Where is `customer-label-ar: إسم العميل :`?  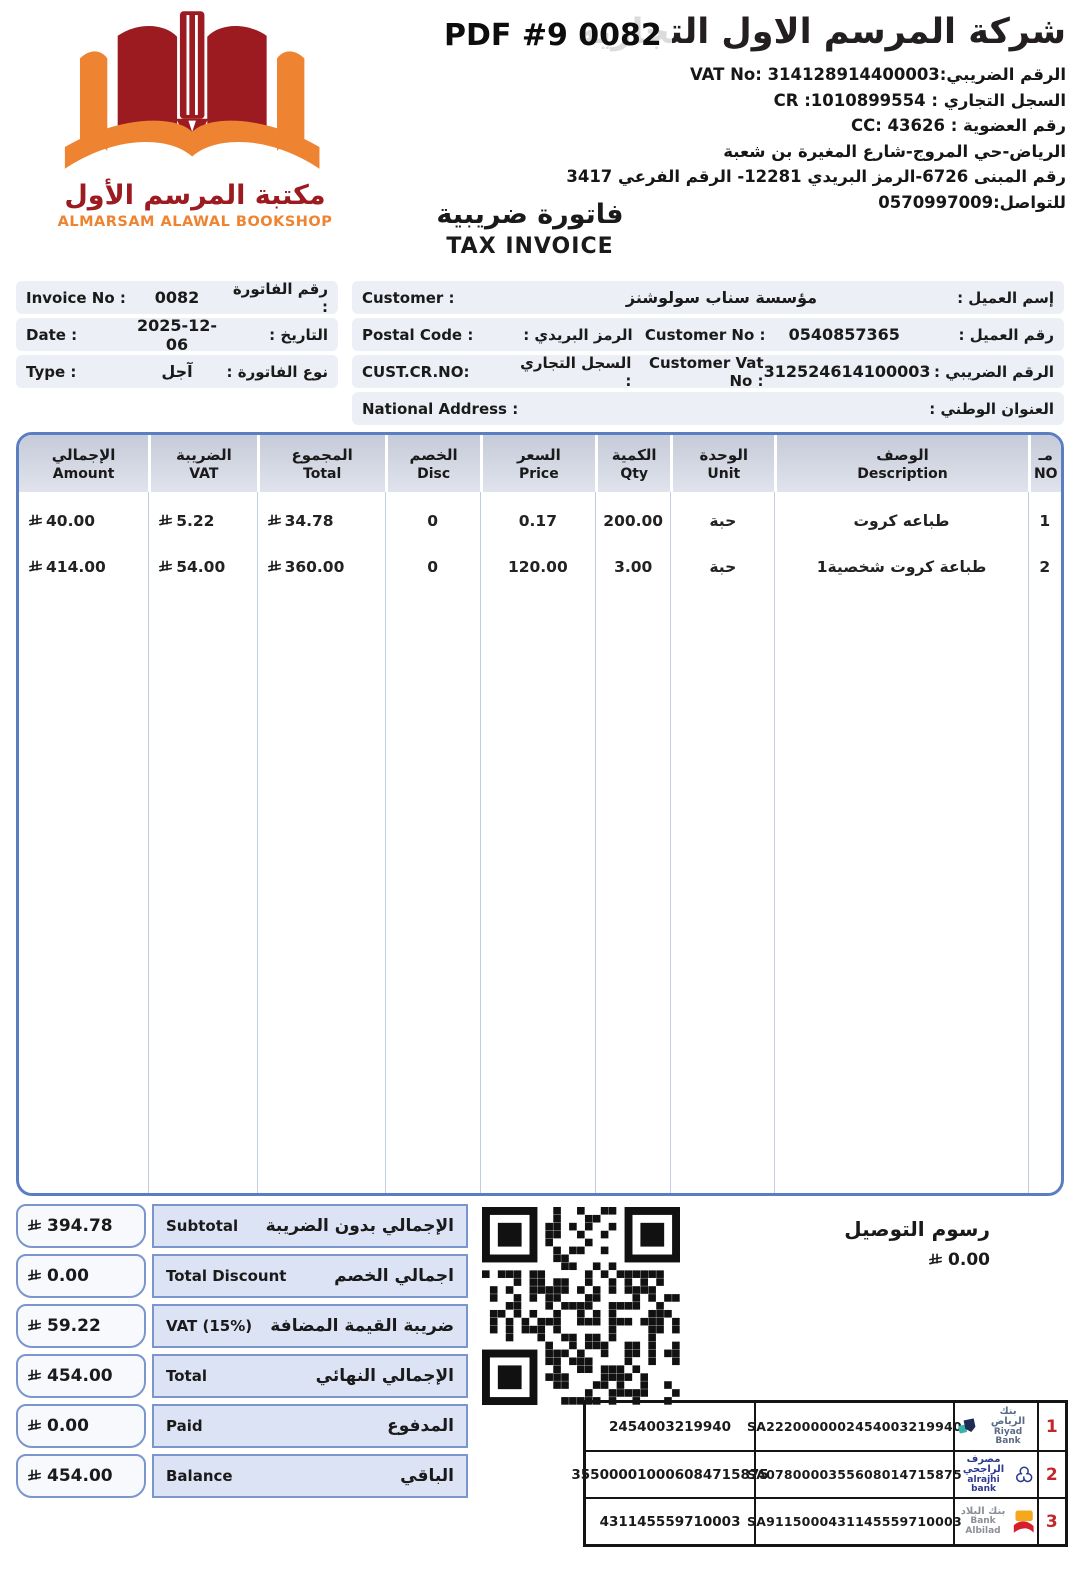
customer-label-ar: إسم العميل : is located at coordinates (1005, 297).